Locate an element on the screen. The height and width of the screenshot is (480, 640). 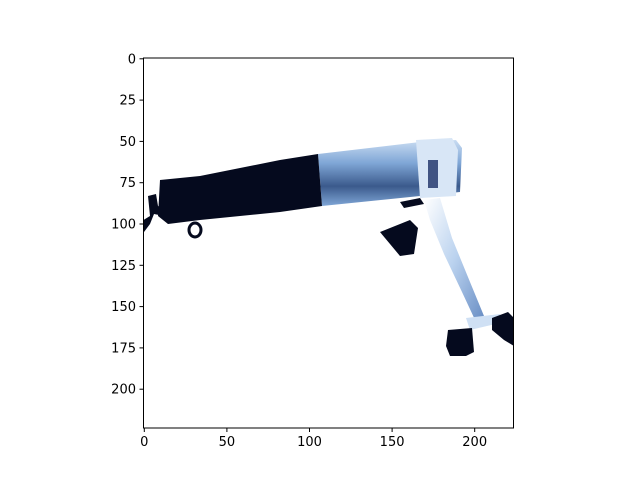
handle-grip is located at coordinates (240, 189).